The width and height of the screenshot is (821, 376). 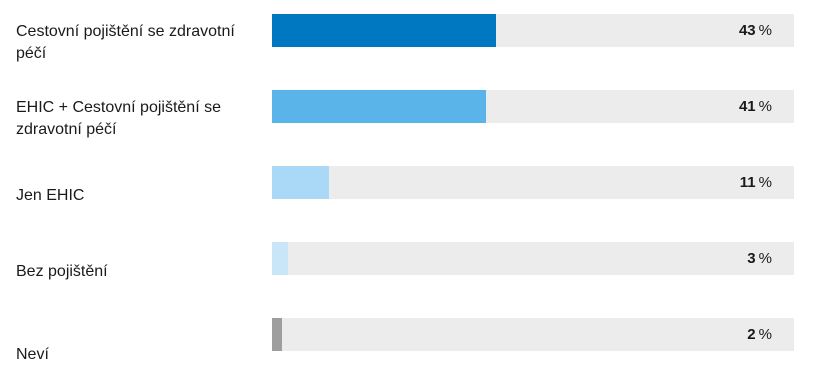 I want to click on value-label: 43 %, so click(x=755, y=31).